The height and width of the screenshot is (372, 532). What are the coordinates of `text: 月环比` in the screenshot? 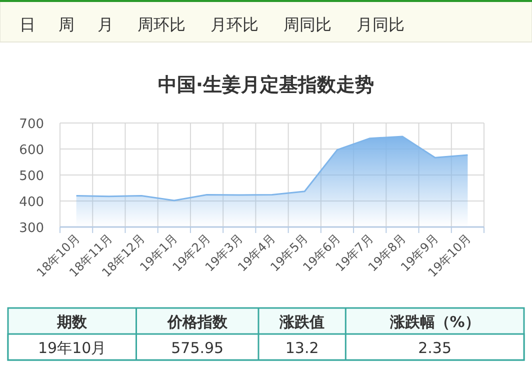 It's located at (234, 24).